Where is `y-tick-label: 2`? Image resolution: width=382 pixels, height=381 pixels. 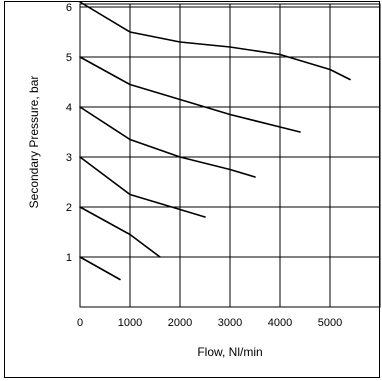 y-tick-label: 2 is located at coordinates (69, 208).